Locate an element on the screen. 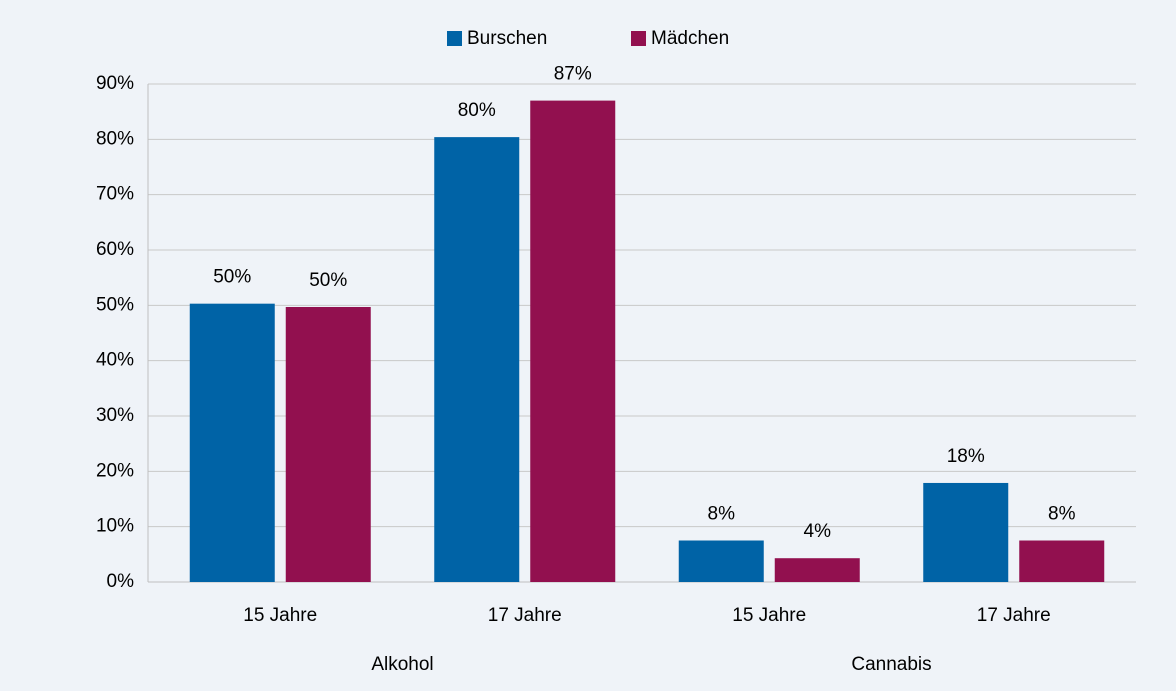 This screenshot has height=691, width=1176. value-label: 4% is located at coordinates (818, 531).